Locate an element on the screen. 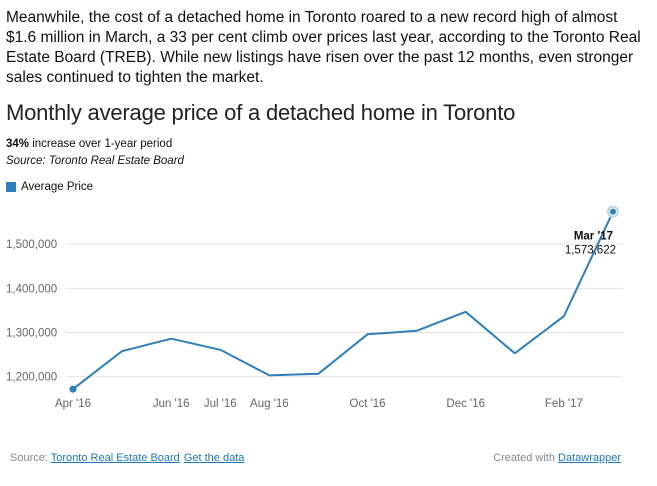  last-point-marker is located at coordinates (613, 211).